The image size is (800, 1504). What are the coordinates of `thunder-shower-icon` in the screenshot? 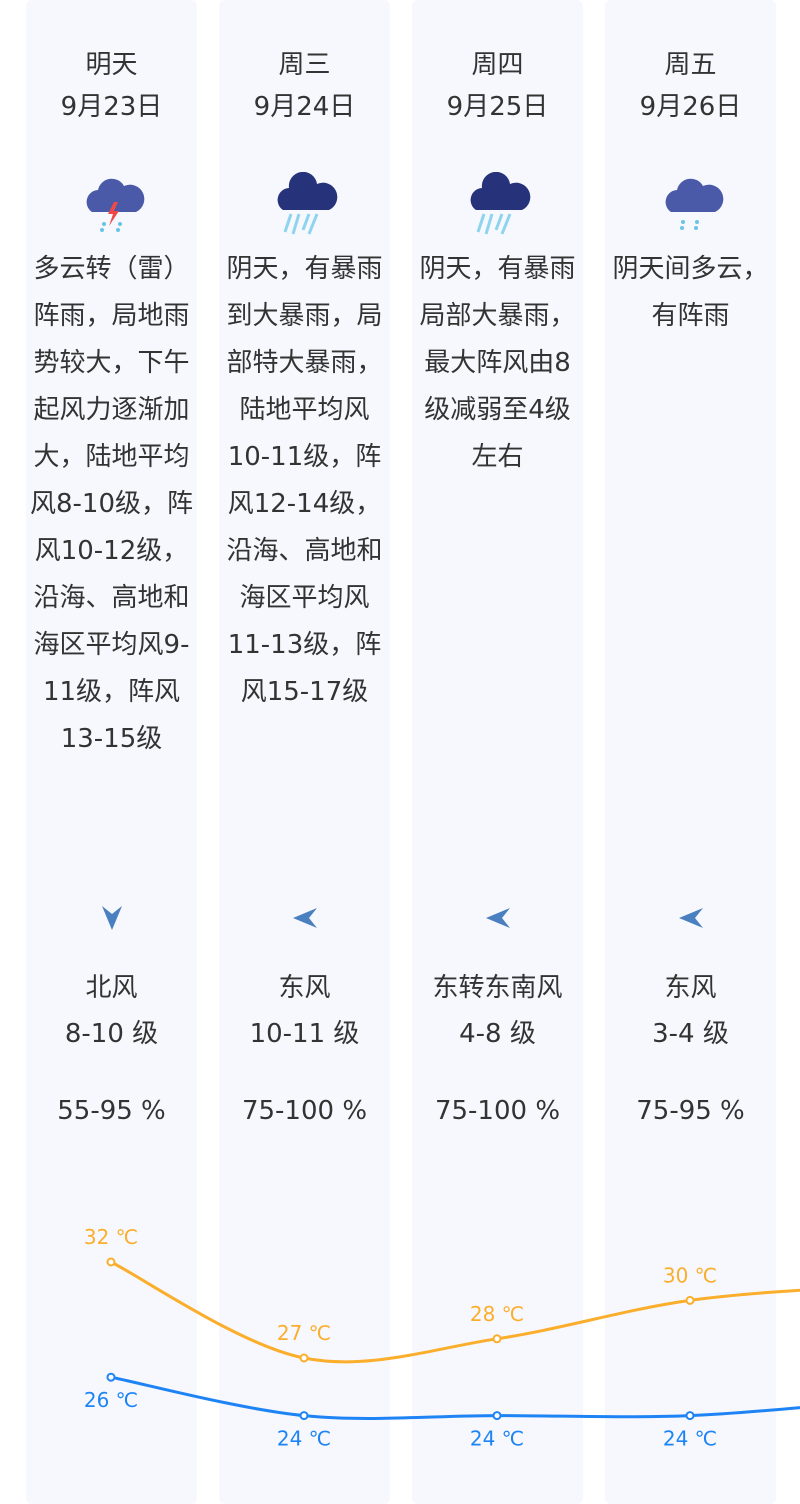 It's located at (115, 205).